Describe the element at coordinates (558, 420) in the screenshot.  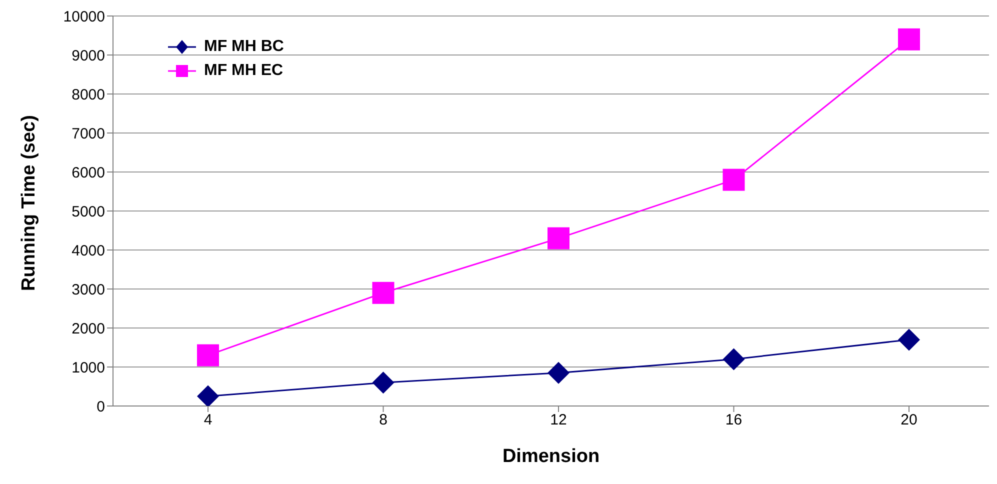
I see `x-tick-label: 12` at that location.